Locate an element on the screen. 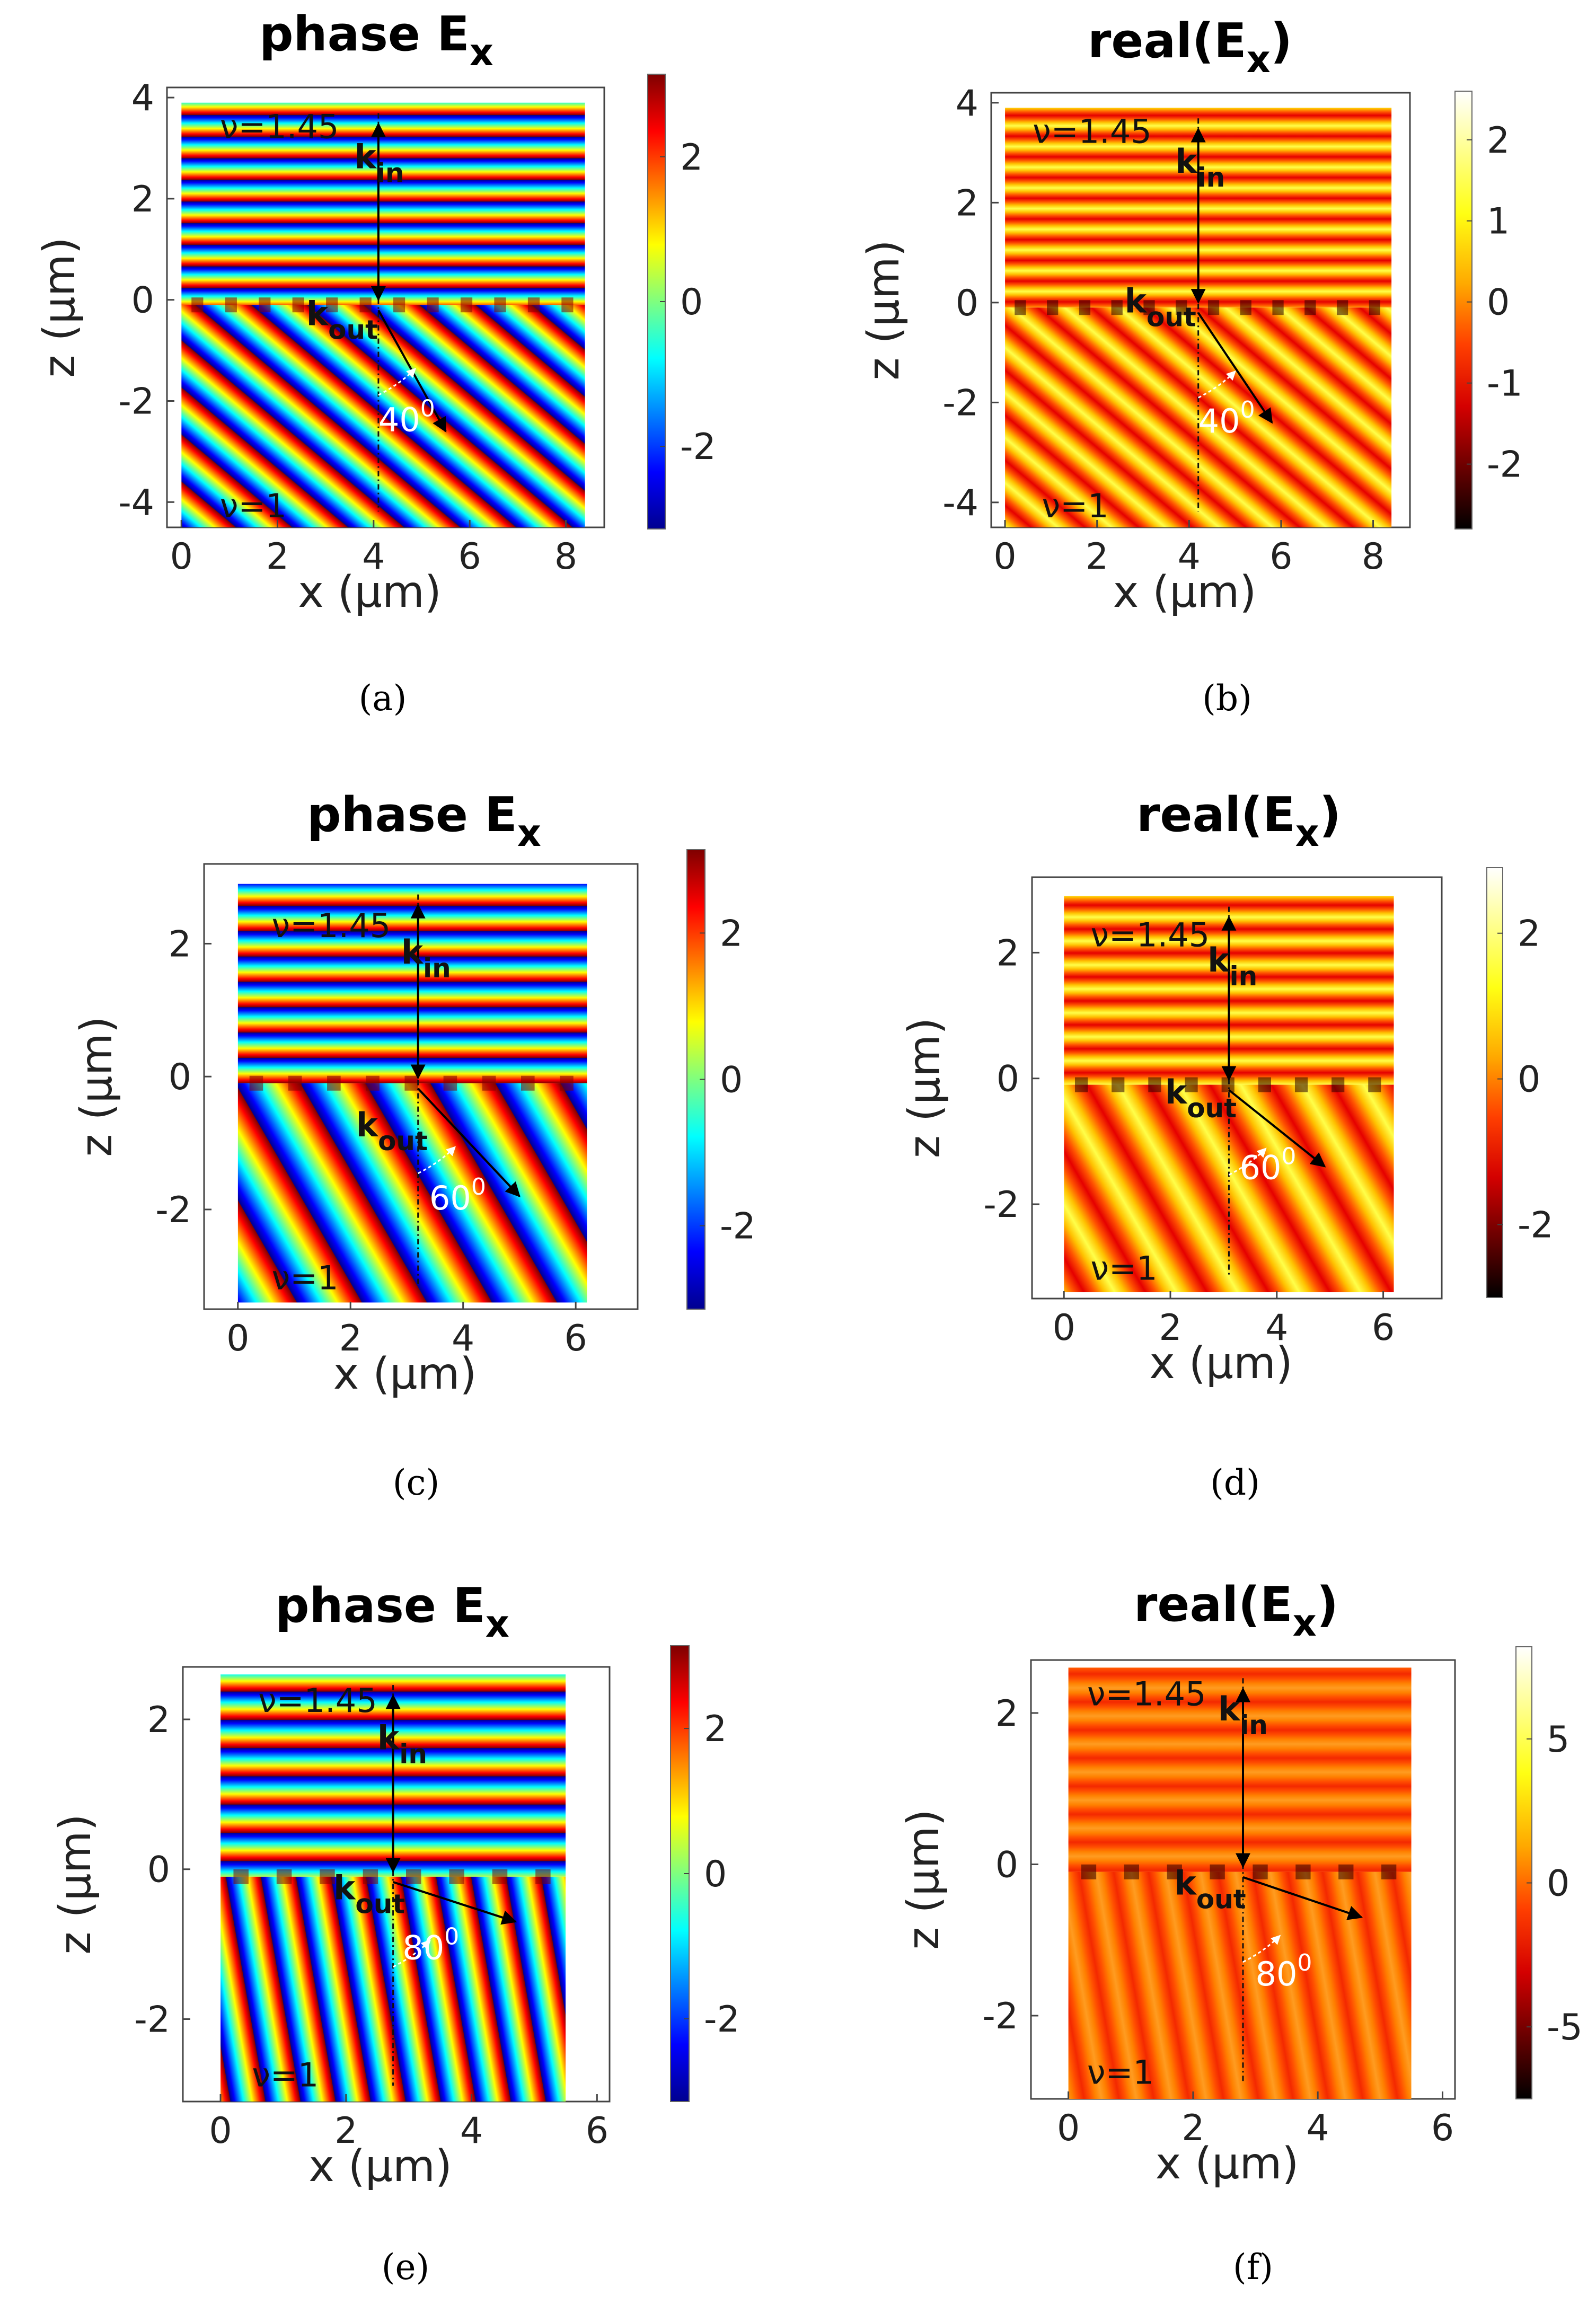 This screenshot has height=2304, width=1596. refractive-index-bottom: ν=1 is located at coordinates (1120, 2072).